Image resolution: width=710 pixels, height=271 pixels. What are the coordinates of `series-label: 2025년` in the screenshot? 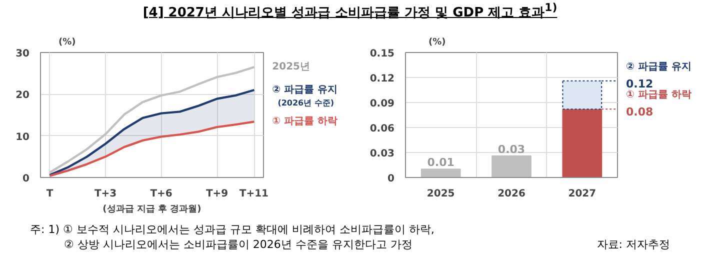 It's located at (291, 67).